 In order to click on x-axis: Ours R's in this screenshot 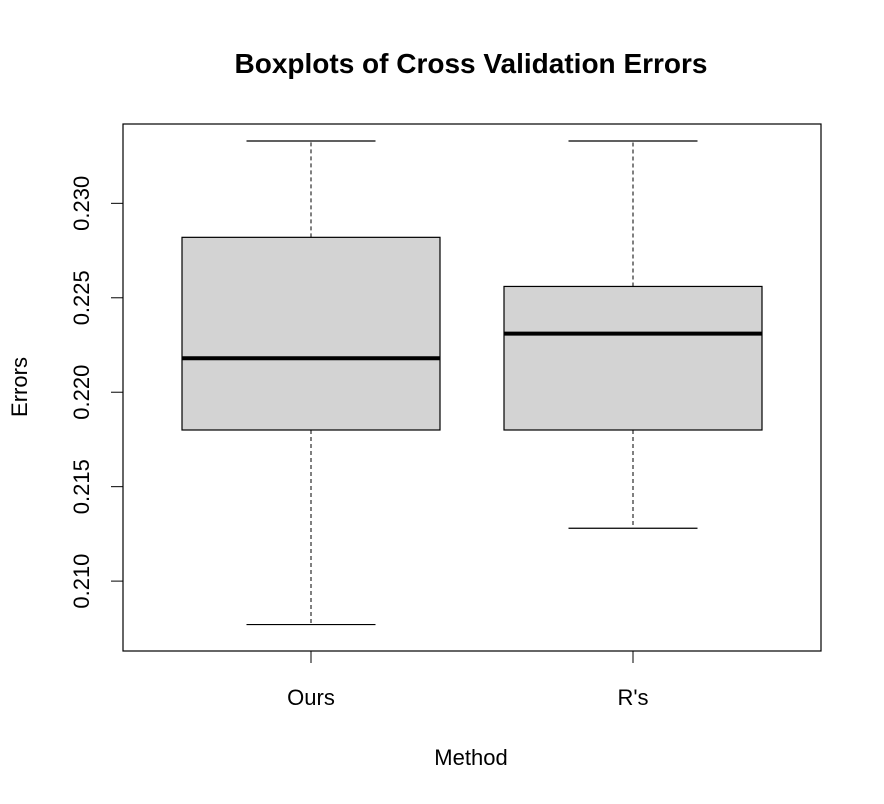, I will do `click(468, 680)`.